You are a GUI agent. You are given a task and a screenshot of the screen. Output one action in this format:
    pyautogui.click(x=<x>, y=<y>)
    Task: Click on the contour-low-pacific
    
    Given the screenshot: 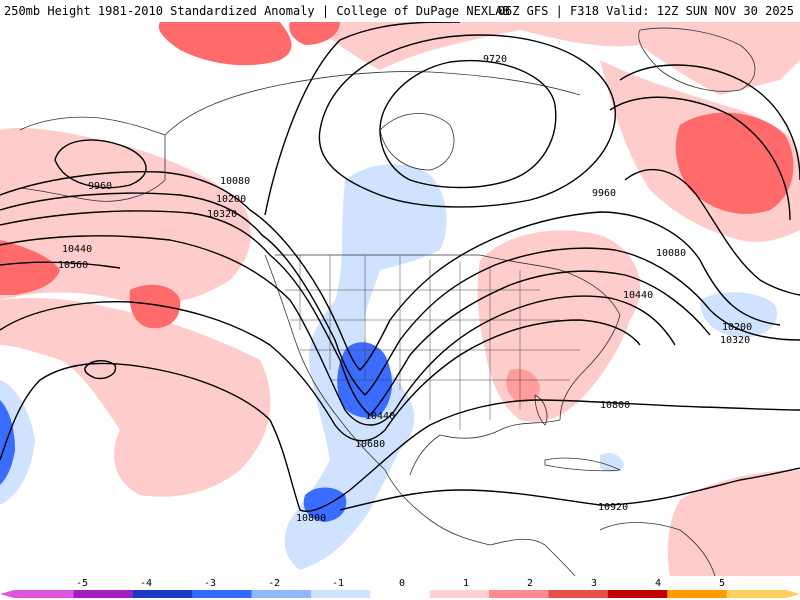 What is the action you would take?
    pyautogui.click(x=100, y=370)
    